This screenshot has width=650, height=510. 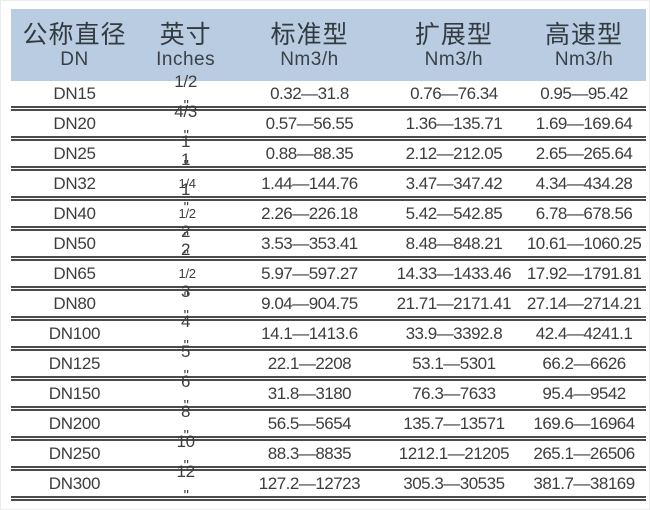 I want to click on table-row: DN100 4 " 14.1—1413.6 33.9—3392.8 42.4—4241.1, so click(x=328, y=333).